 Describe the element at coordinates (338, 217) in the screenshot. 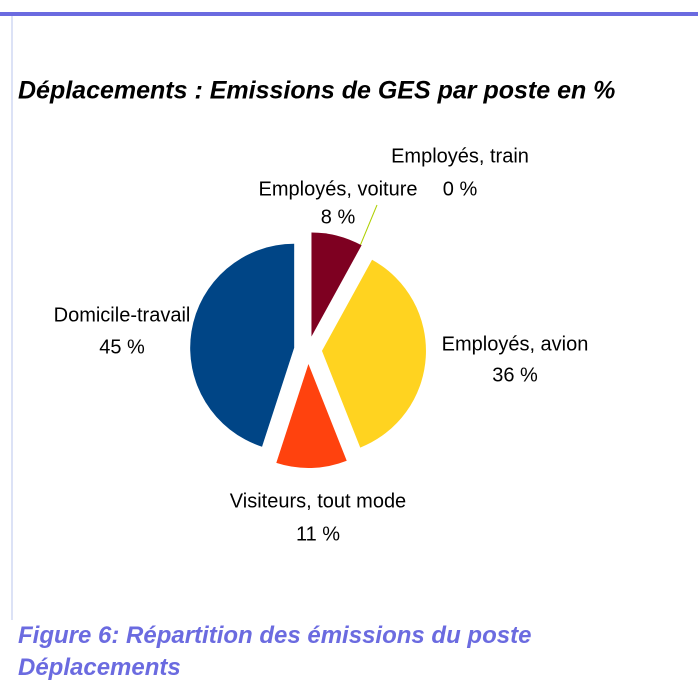

I see `slice-value: 8 %` at that location.